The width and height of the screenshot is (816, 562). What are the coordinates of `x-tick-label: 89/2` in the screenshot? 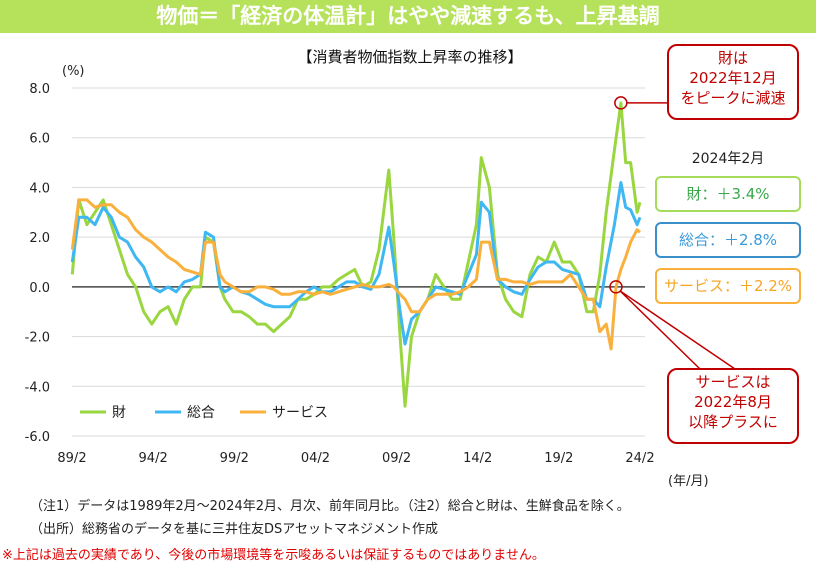 It's located at (71, 458).